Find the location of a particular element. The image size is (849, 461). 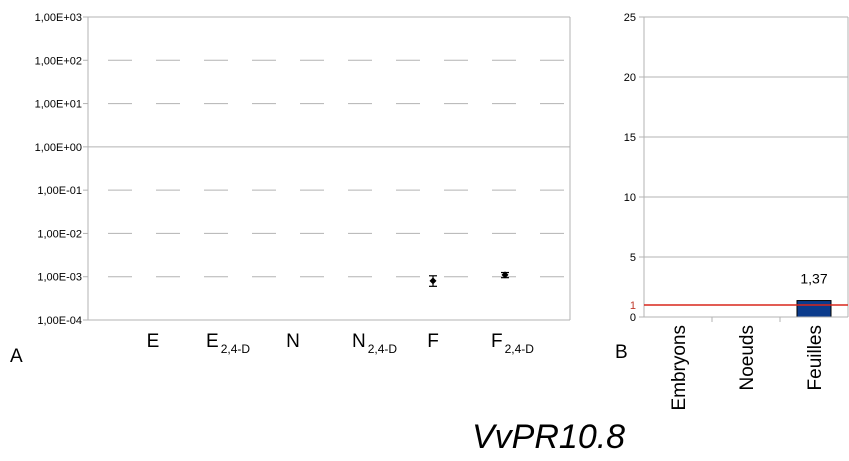

panel-a-label: A is located at coordinates (16, 356).